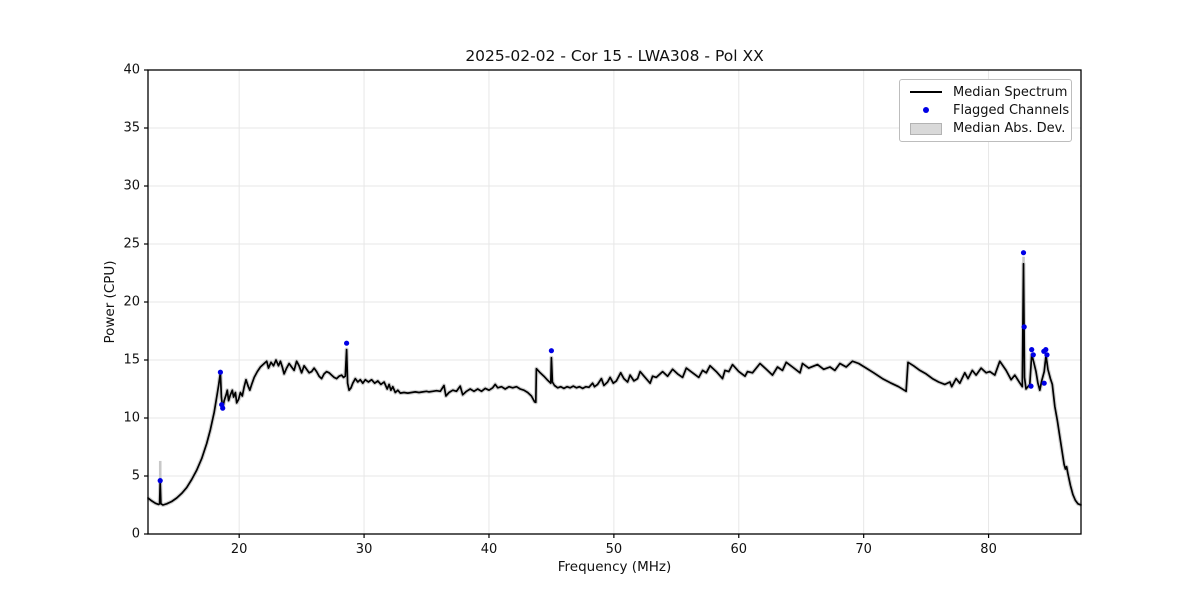 The height and width of the screenshot is (600, 1200). Describe the element at coordinates (131, 244) in the screenshot. I see `y-tick-label: 25` at that location.